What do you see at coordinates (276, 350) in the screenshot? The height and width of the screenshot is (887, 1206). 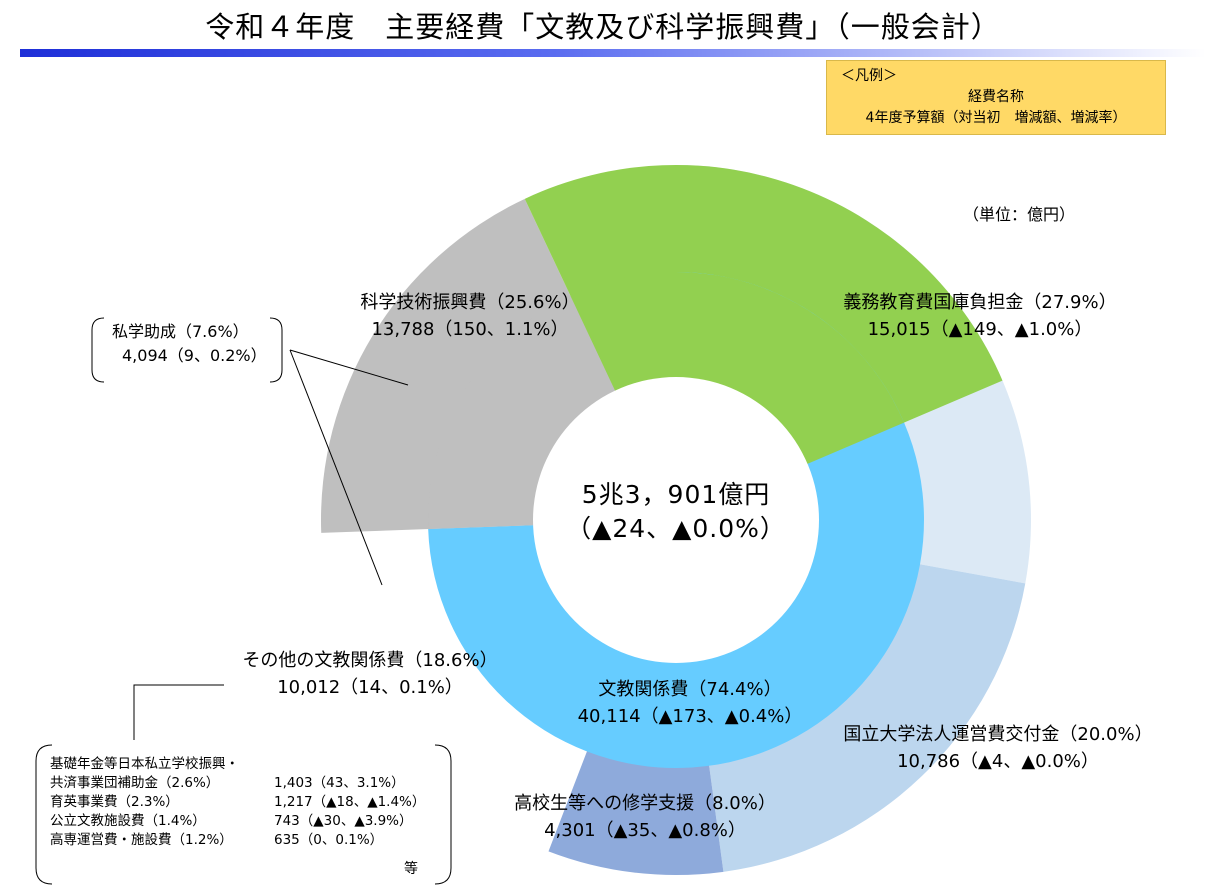 I see `private-bracket-right` at bounding box center [276, 350].